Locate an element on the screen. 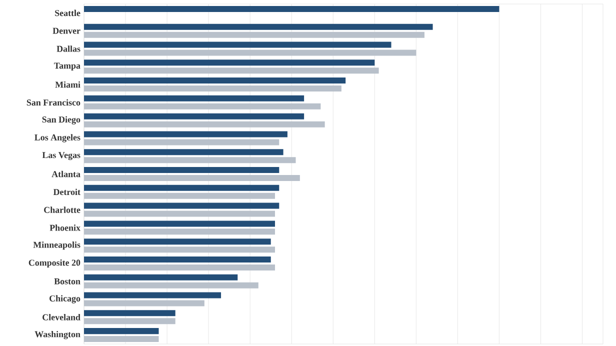  y-tick-label: Tampa is located at coordinates (67, 66).